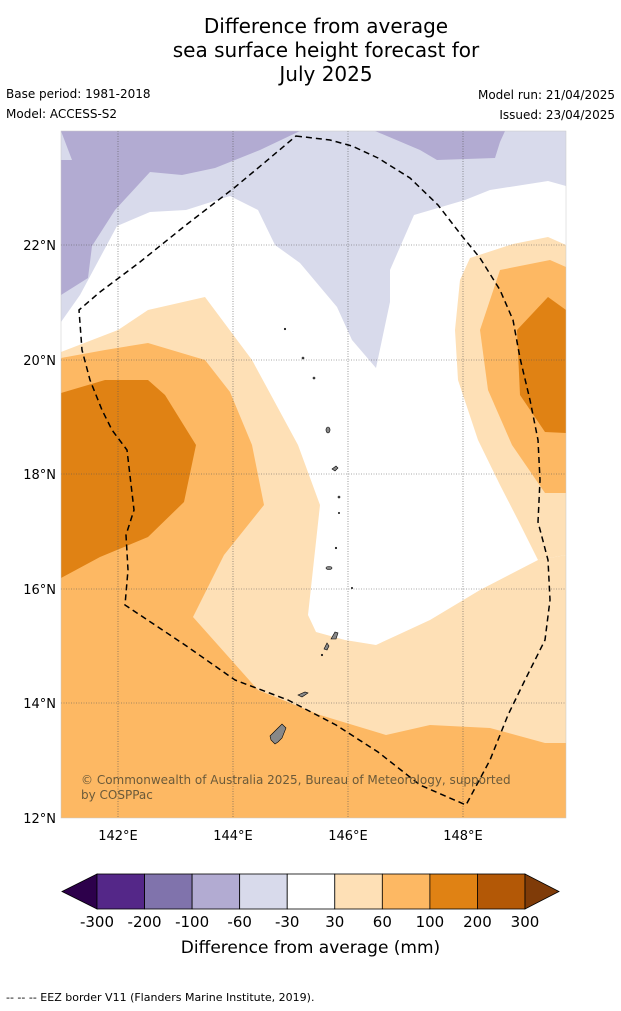 This screenshot has height=1011, width=621. What do you see at coordinates (233, 836) in the screenshot?
I see `lon-label: 144°E` at bounding box center [233, 836].